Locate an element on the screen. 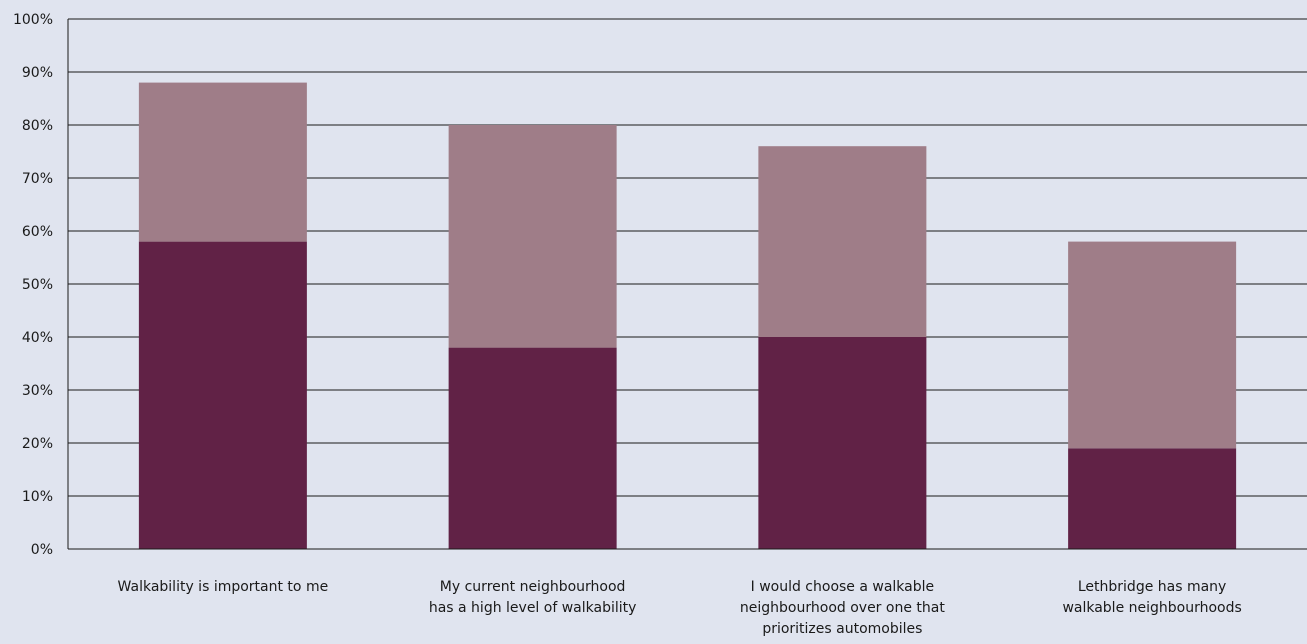 Image resolution: width=1307 pixels, height=644 pixels. y-tick-label: 30% is located at coordinates (37, 391).